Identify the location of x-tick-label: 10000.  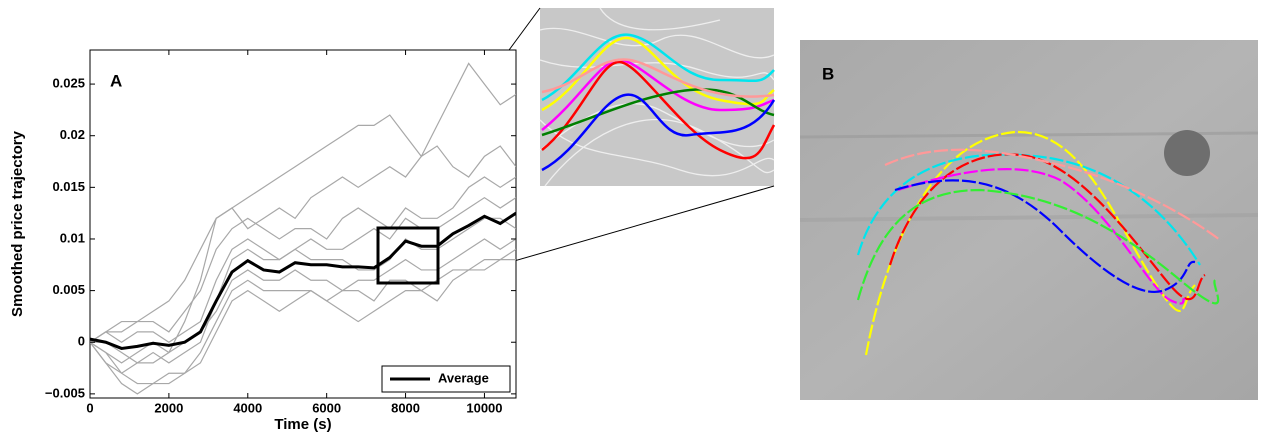
(484, 407).